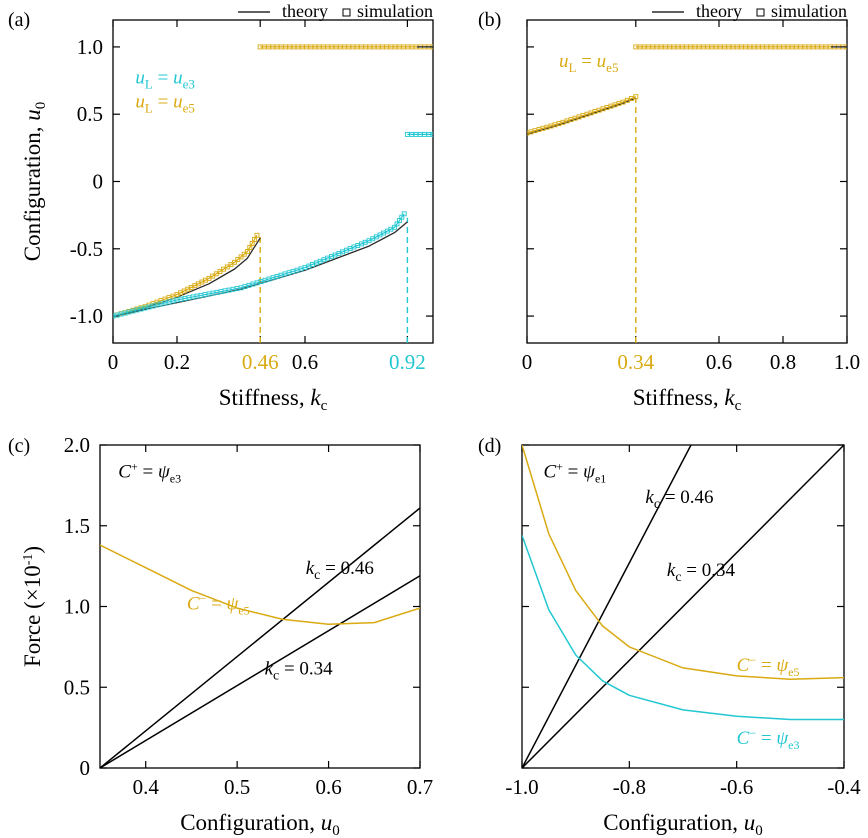 The width and height of the screenshot is (868, 838). I want to click on annotation-a-1: uL = ue5, so click(164, 103).